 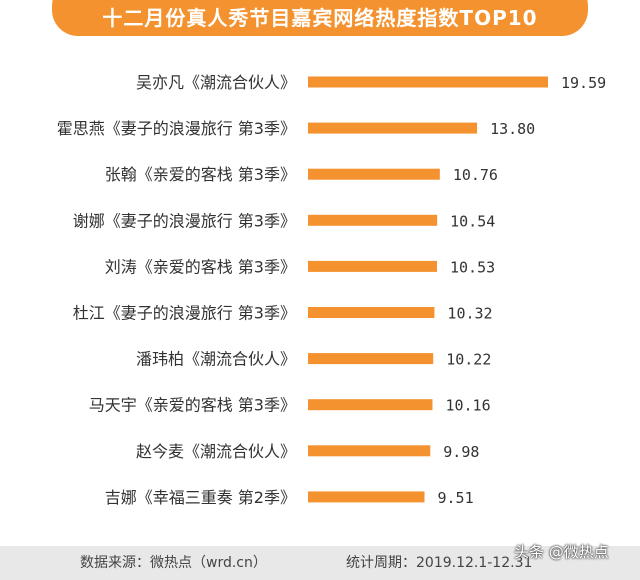 What do you see at coordinates (200, 266) in the screenshot?
I see `category-label: 刘涛《亲爱的客栈 第3季》` at bounding box center [200, 266].